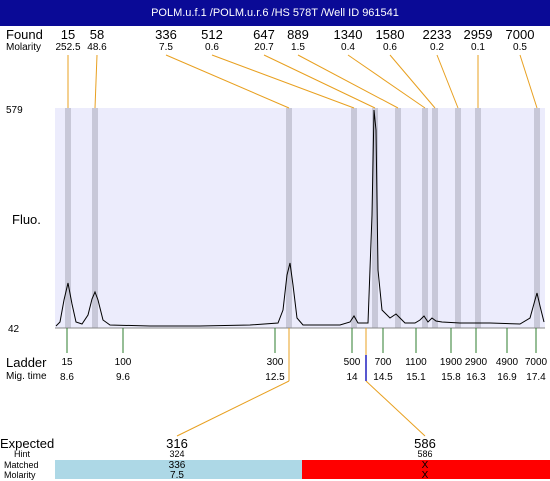 Image resolution: width=550 pixels, height=481 pixels. Describe the element at coordinates (67, 377) in the screenshot. I see `ladder-time-15: 8.6` at that location.